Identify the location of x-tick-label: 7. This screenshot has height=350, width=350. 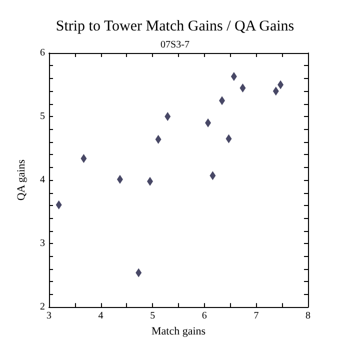
(256, 316).